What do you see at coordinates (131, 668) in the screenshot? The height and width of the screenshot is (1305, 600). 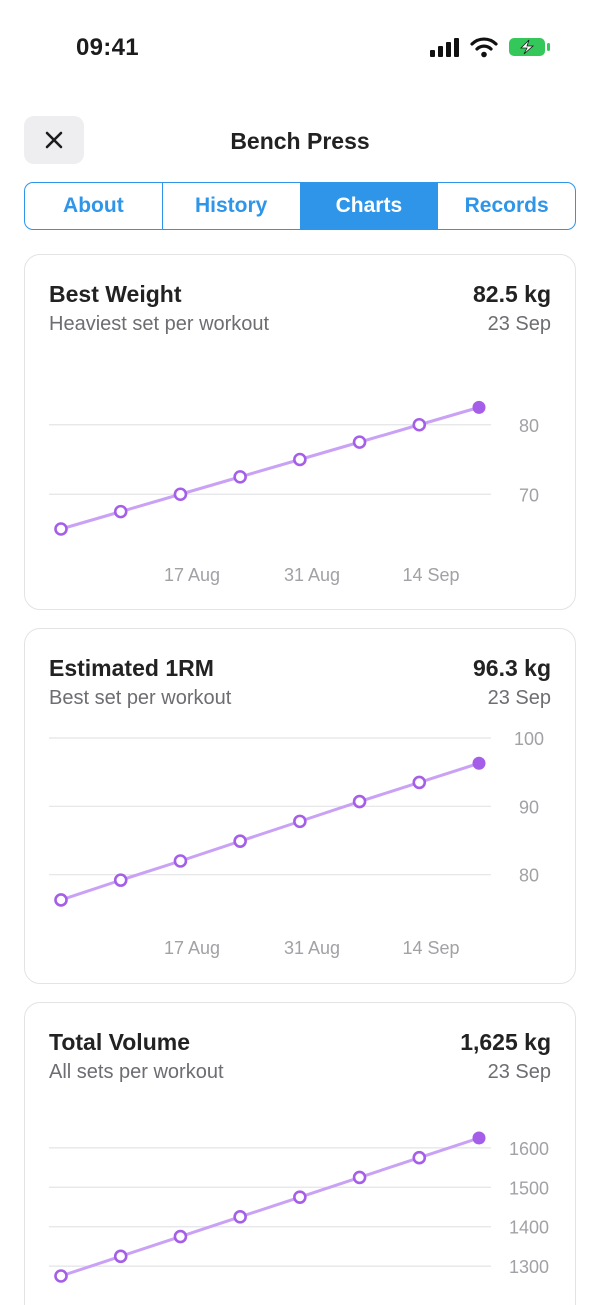 I see `card-title: Estimated 1RM` at bounding box center [131, 668].